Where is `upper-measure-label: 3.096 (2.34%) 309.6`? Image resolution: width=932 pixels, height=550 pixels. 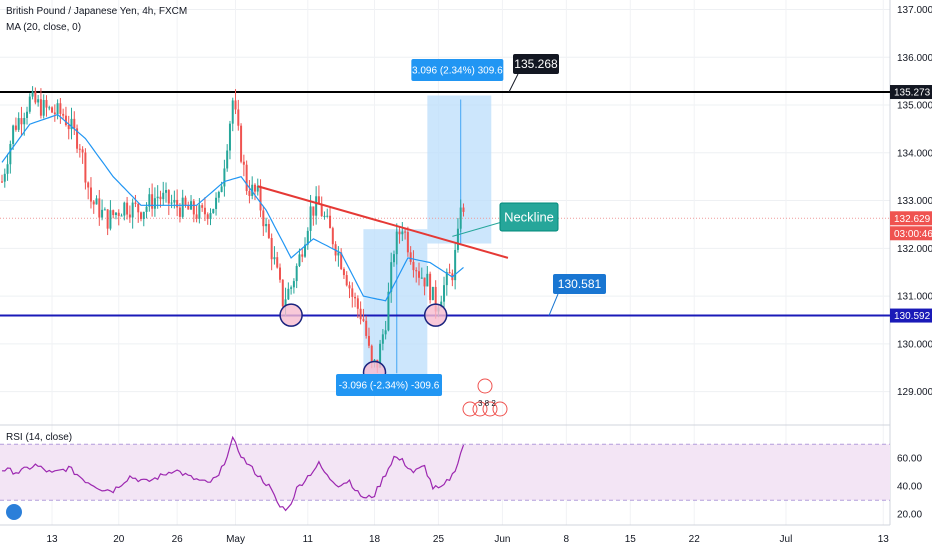
upper-measure-label: 3.096 (2.34%) 309.6 is located at coordinates (457, 71).